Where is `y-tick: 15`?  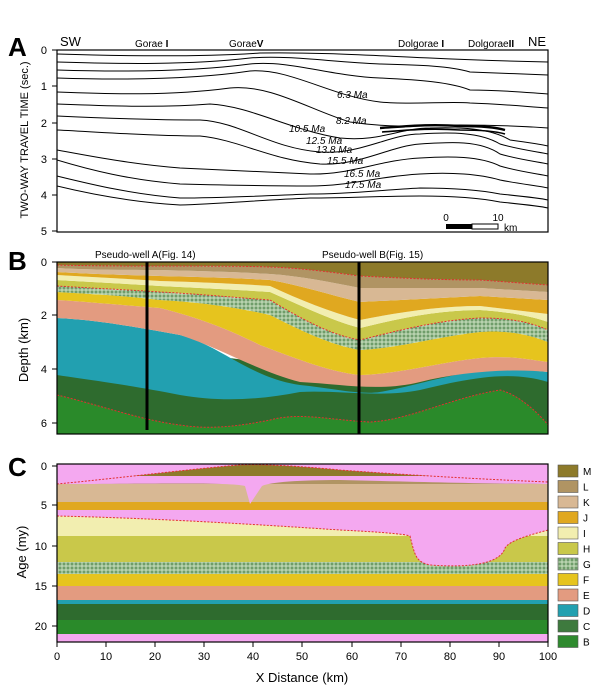 y-tick: 15 is located at coordinates (41, 587).